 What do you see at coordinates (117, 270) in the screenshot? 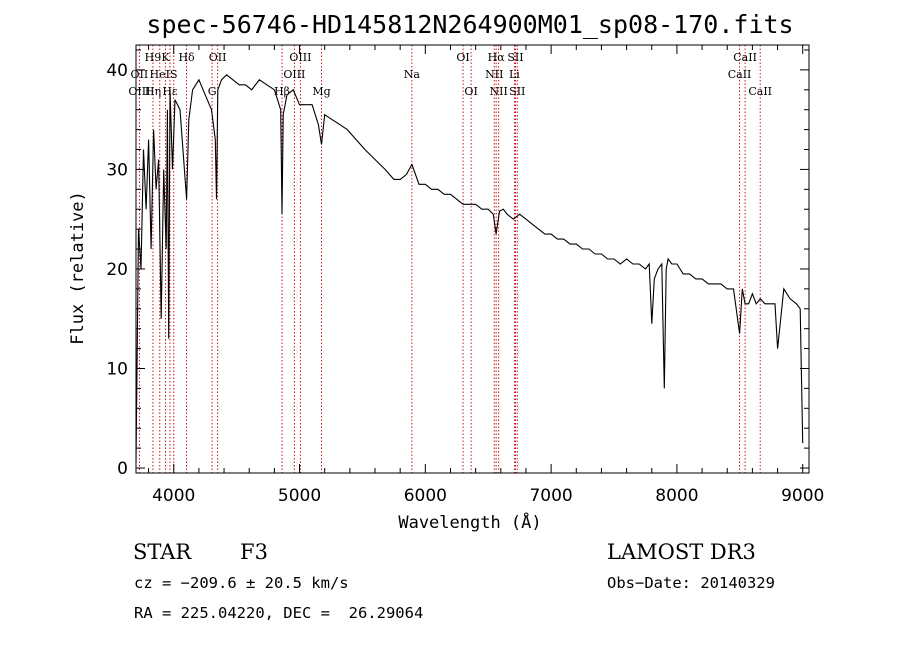
I see `y-tick-label: 20` at bounding box center [117, 270].